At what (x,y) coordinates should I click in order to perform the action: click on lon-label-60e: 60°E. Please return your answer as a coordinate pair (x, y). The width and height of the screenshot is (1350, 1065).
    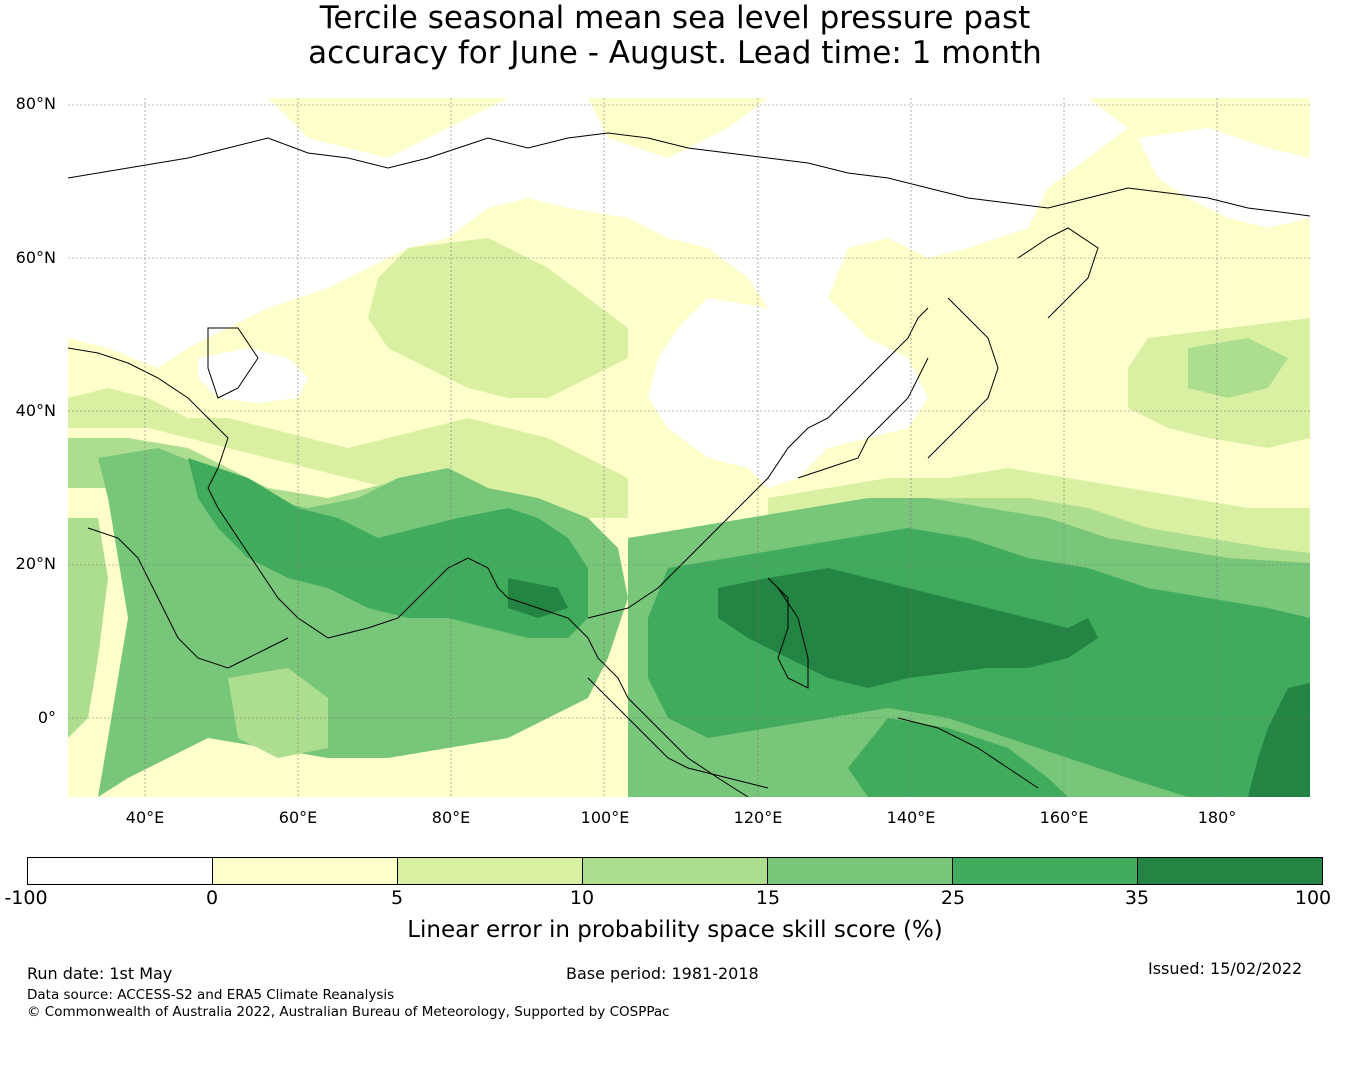
    Looking at the image, I should click on (298, 817).